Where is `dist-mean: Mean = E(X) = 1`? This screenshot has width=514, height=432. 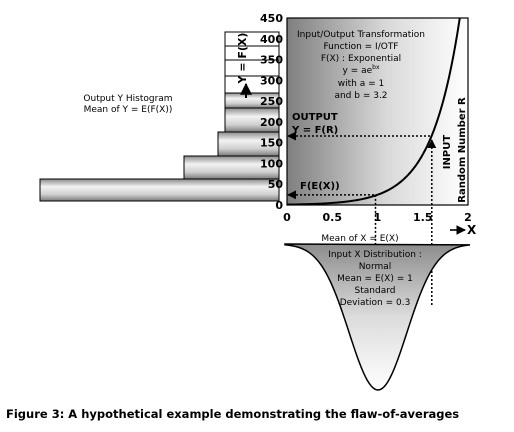 dist-mean: Mean = E(X) = 1 is located at coordinates (375, 279).